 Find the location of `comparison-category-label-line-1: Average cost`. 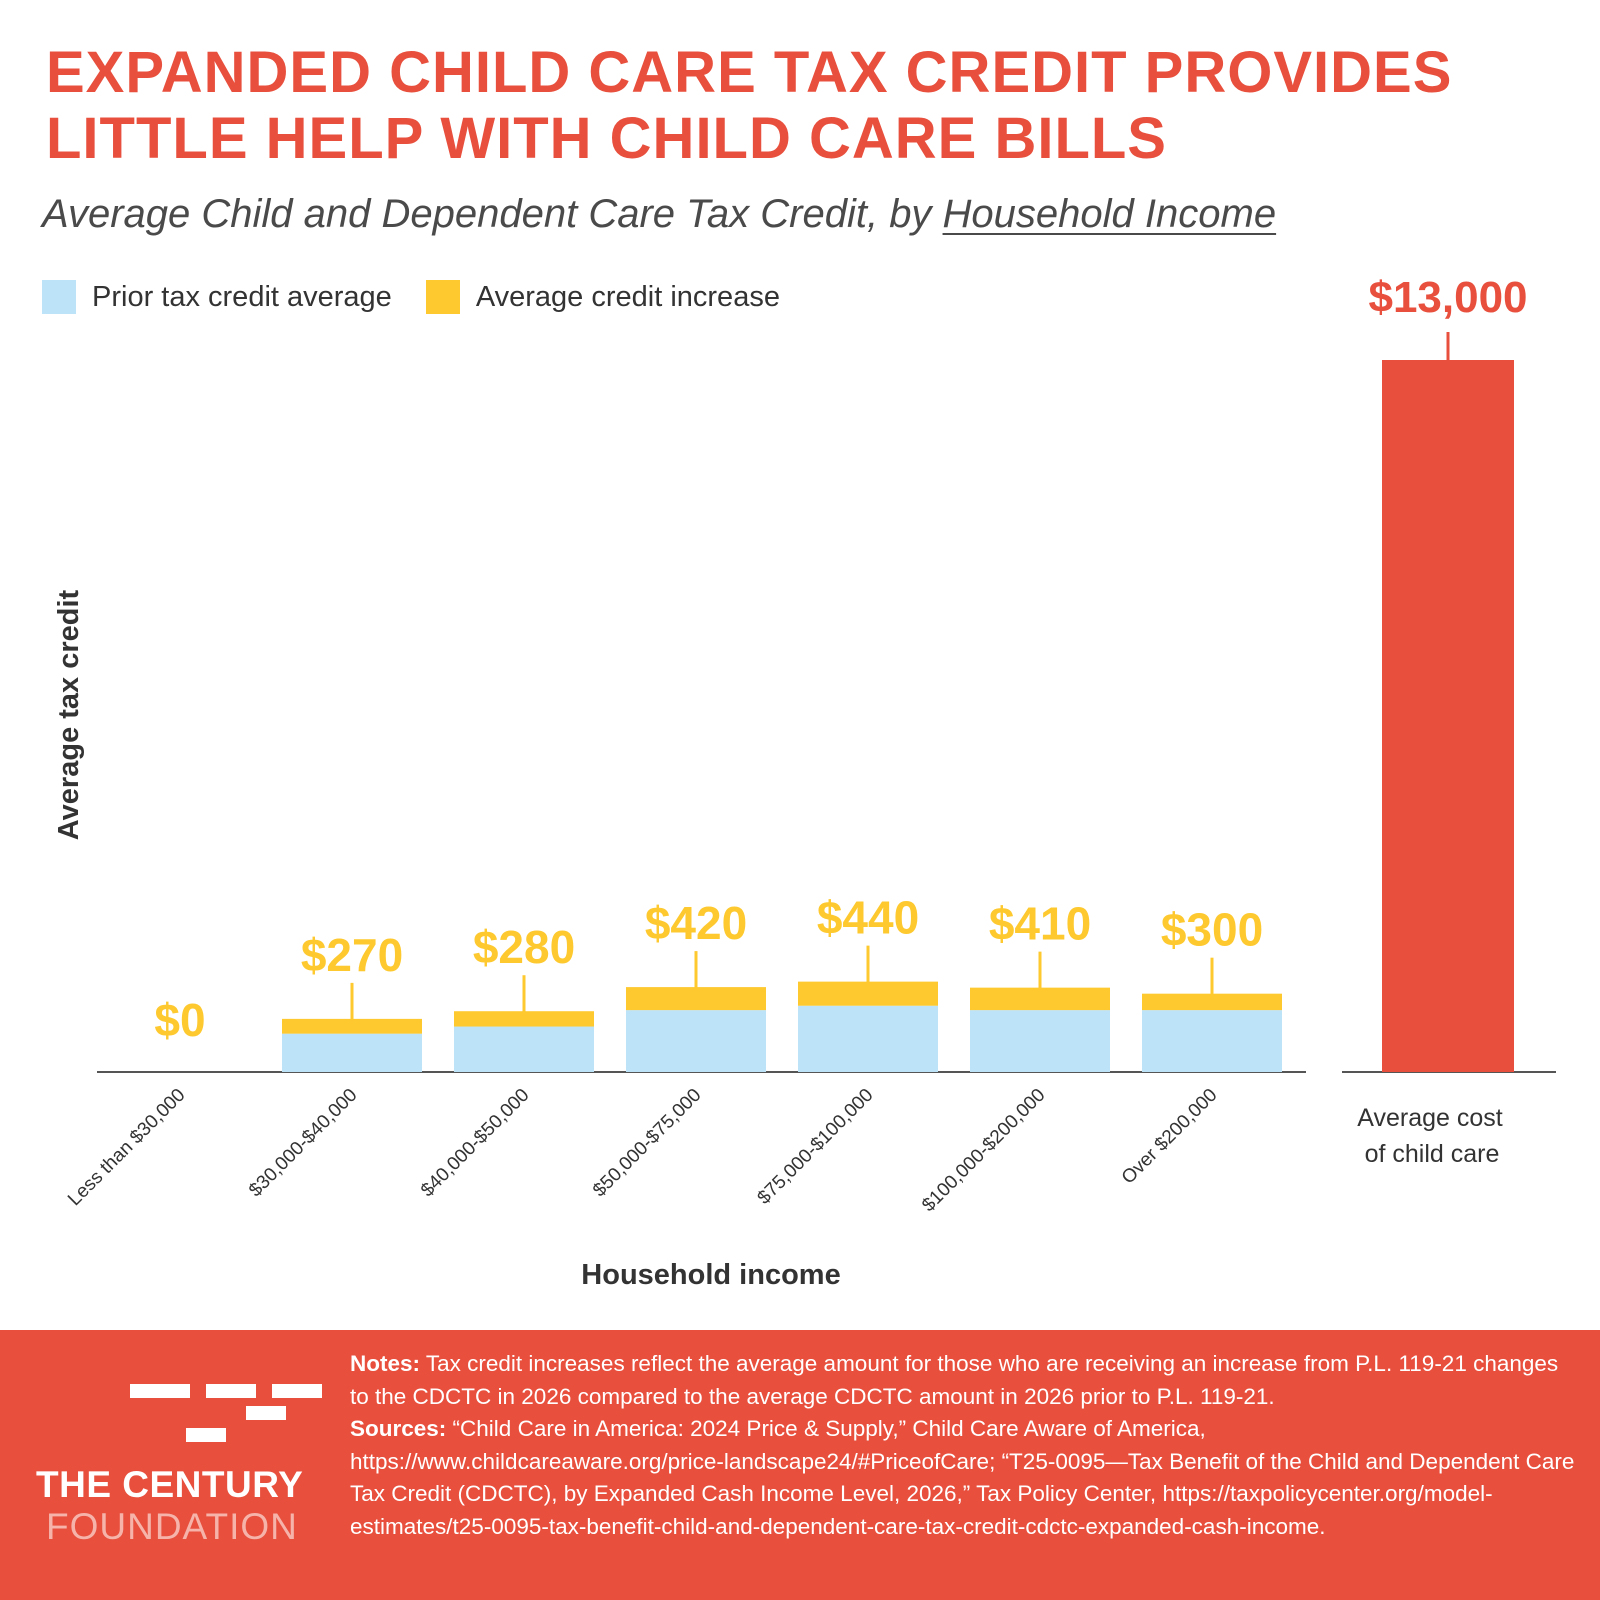

comparison-category-label-line-1: Average cost is located at coordinates (1430, 1118).